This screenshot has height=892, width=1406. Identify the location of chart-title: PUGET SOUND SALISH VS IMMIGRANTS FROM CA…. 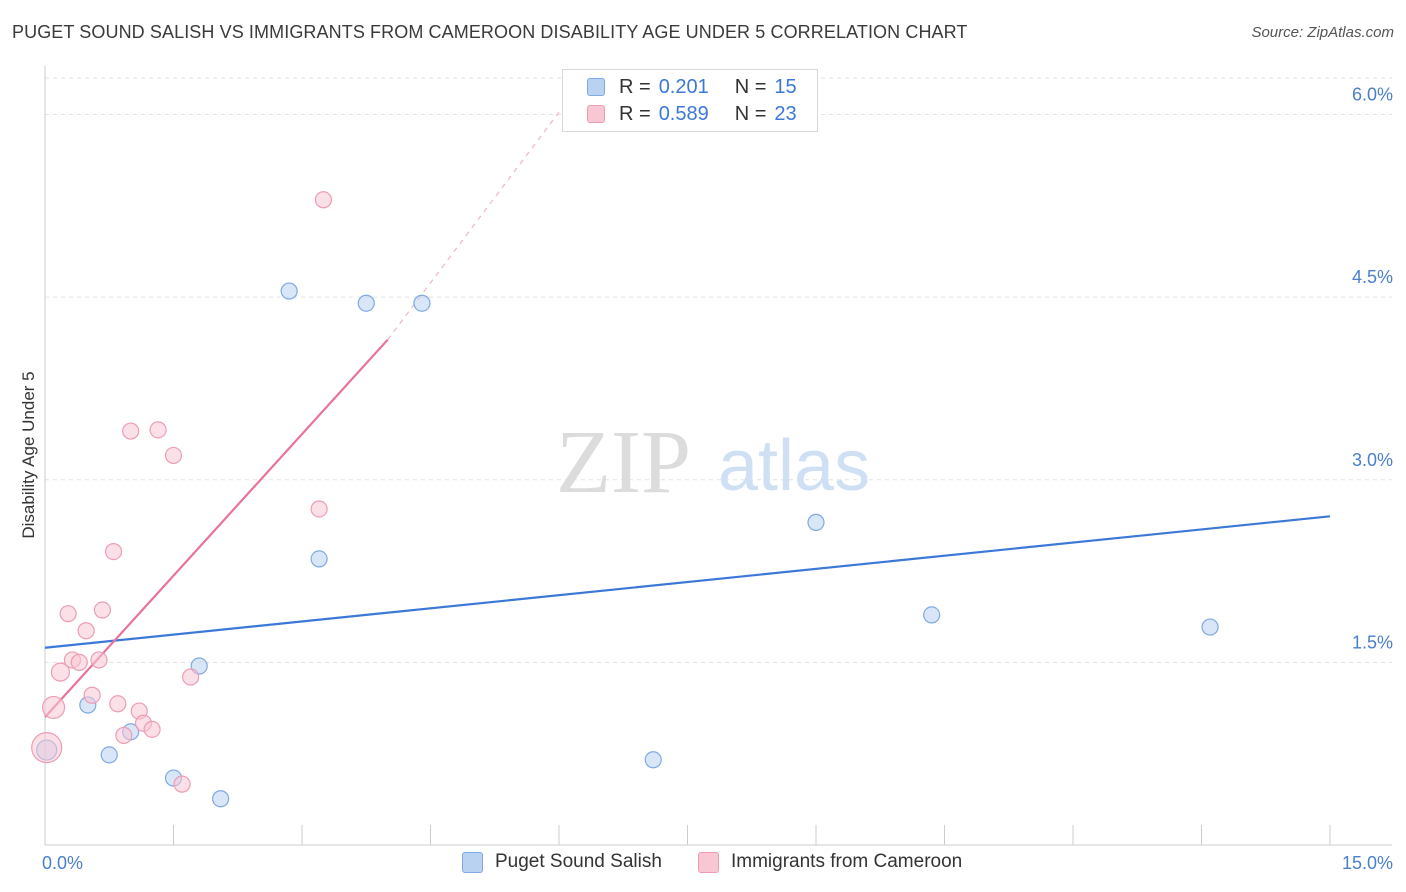
(490, 32).